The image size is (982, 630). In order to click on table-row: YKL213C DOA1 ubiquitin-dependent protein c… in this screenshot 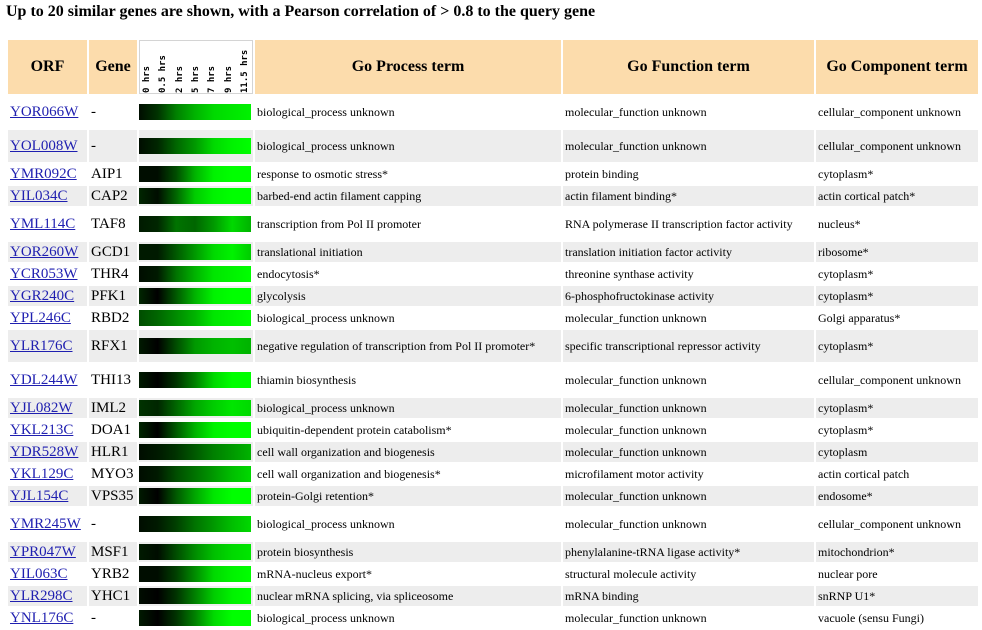, I will do `click(493, 430)`.